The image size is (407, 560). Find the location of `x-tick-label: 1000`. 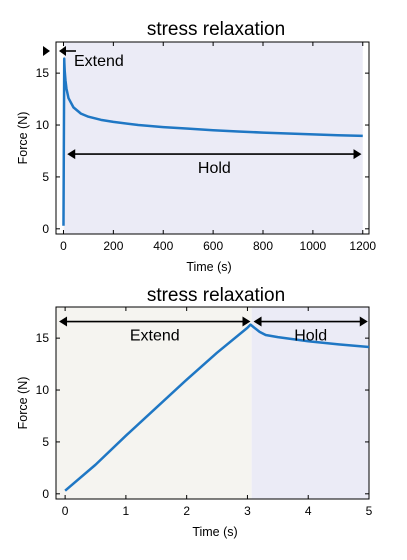

x-tick-label: 1000 is located at coordinates (313, 246).